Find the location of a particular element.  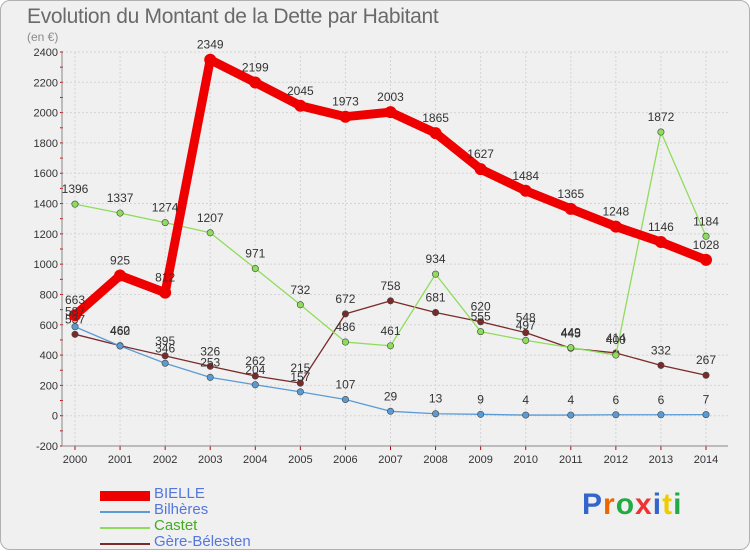

data-label: 620 is located at coordinates (481, 307).